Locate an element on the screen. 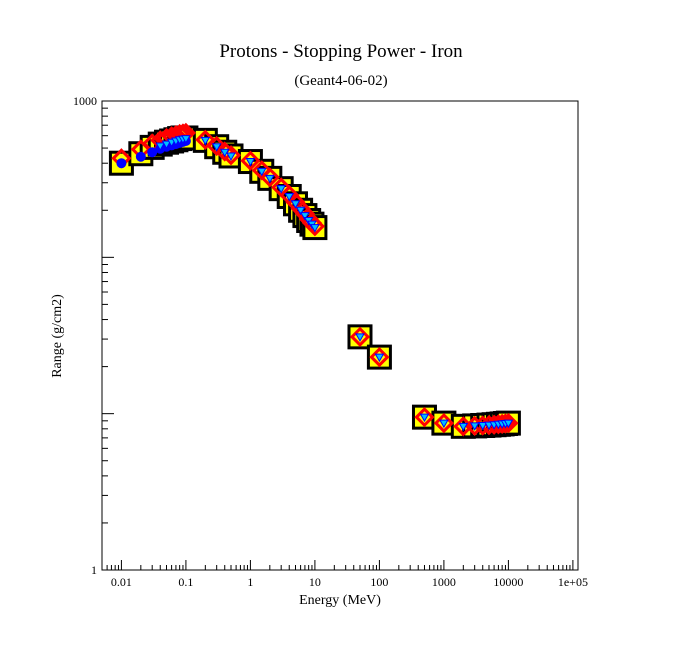 Image resolution: width=680 pixels, height=670 pixels. chart-subtitle: (Geant4-06-02) is located at coordinates (340, 81).